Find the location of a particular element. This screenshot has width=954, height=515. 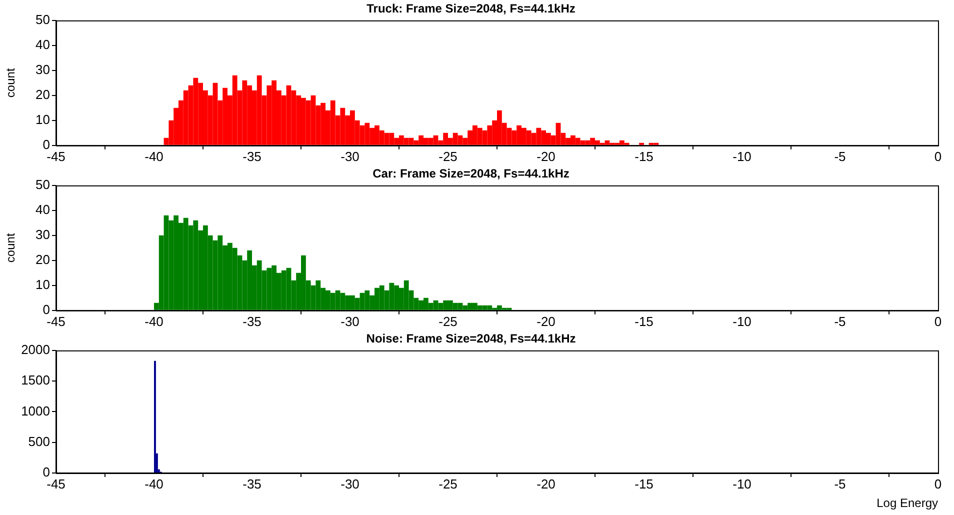

y-tick-label: 1500 is located at coordinates (35, 380).